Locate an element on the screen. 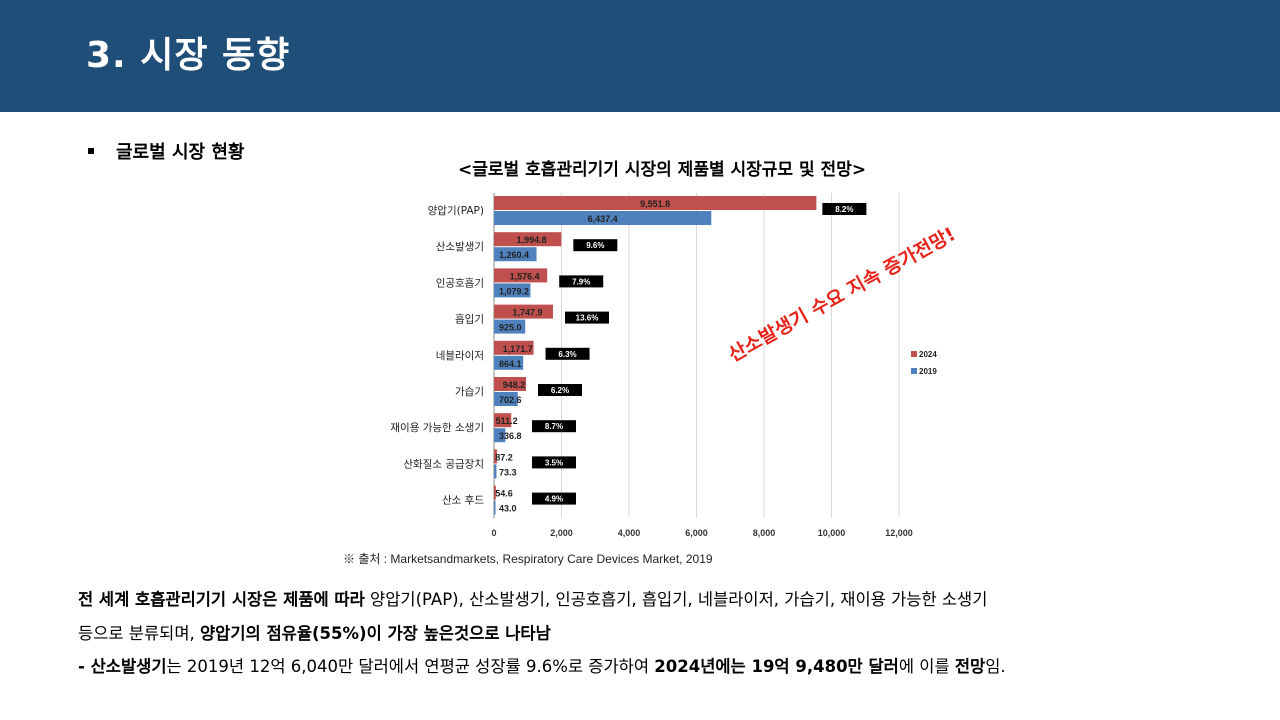 The height and width of the screenshot is (720, 1280). growth-rate-label: 6.3% is located at coordinates (567, 354).